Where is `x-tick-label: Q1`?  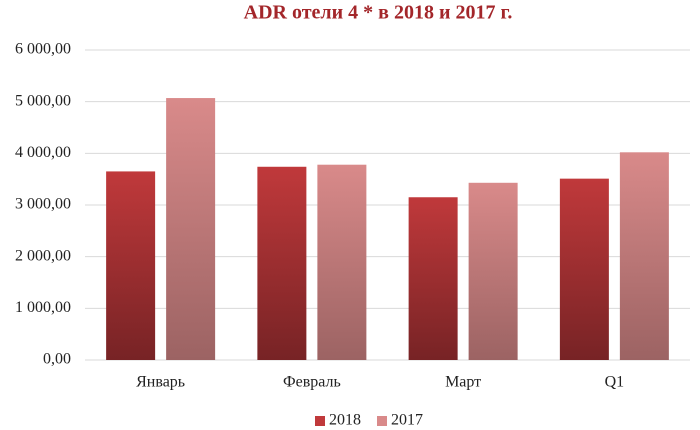
x-tick-label: Q1 is located at coordinates (615, 382).